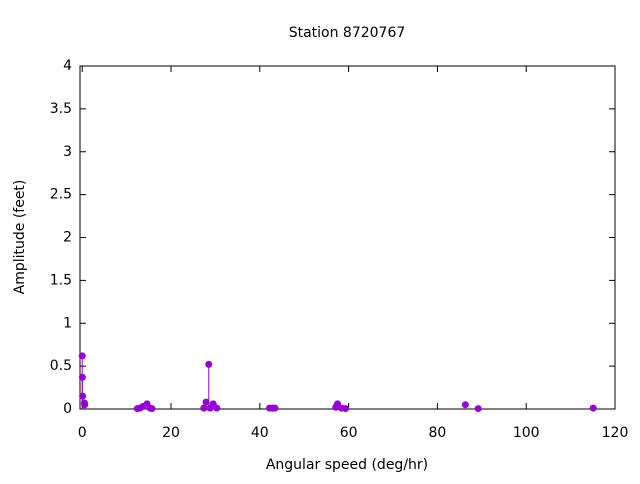 The height and width of the screenshot is (484, 640). I want to click on x-tick-label: 20, so click(171, 433).